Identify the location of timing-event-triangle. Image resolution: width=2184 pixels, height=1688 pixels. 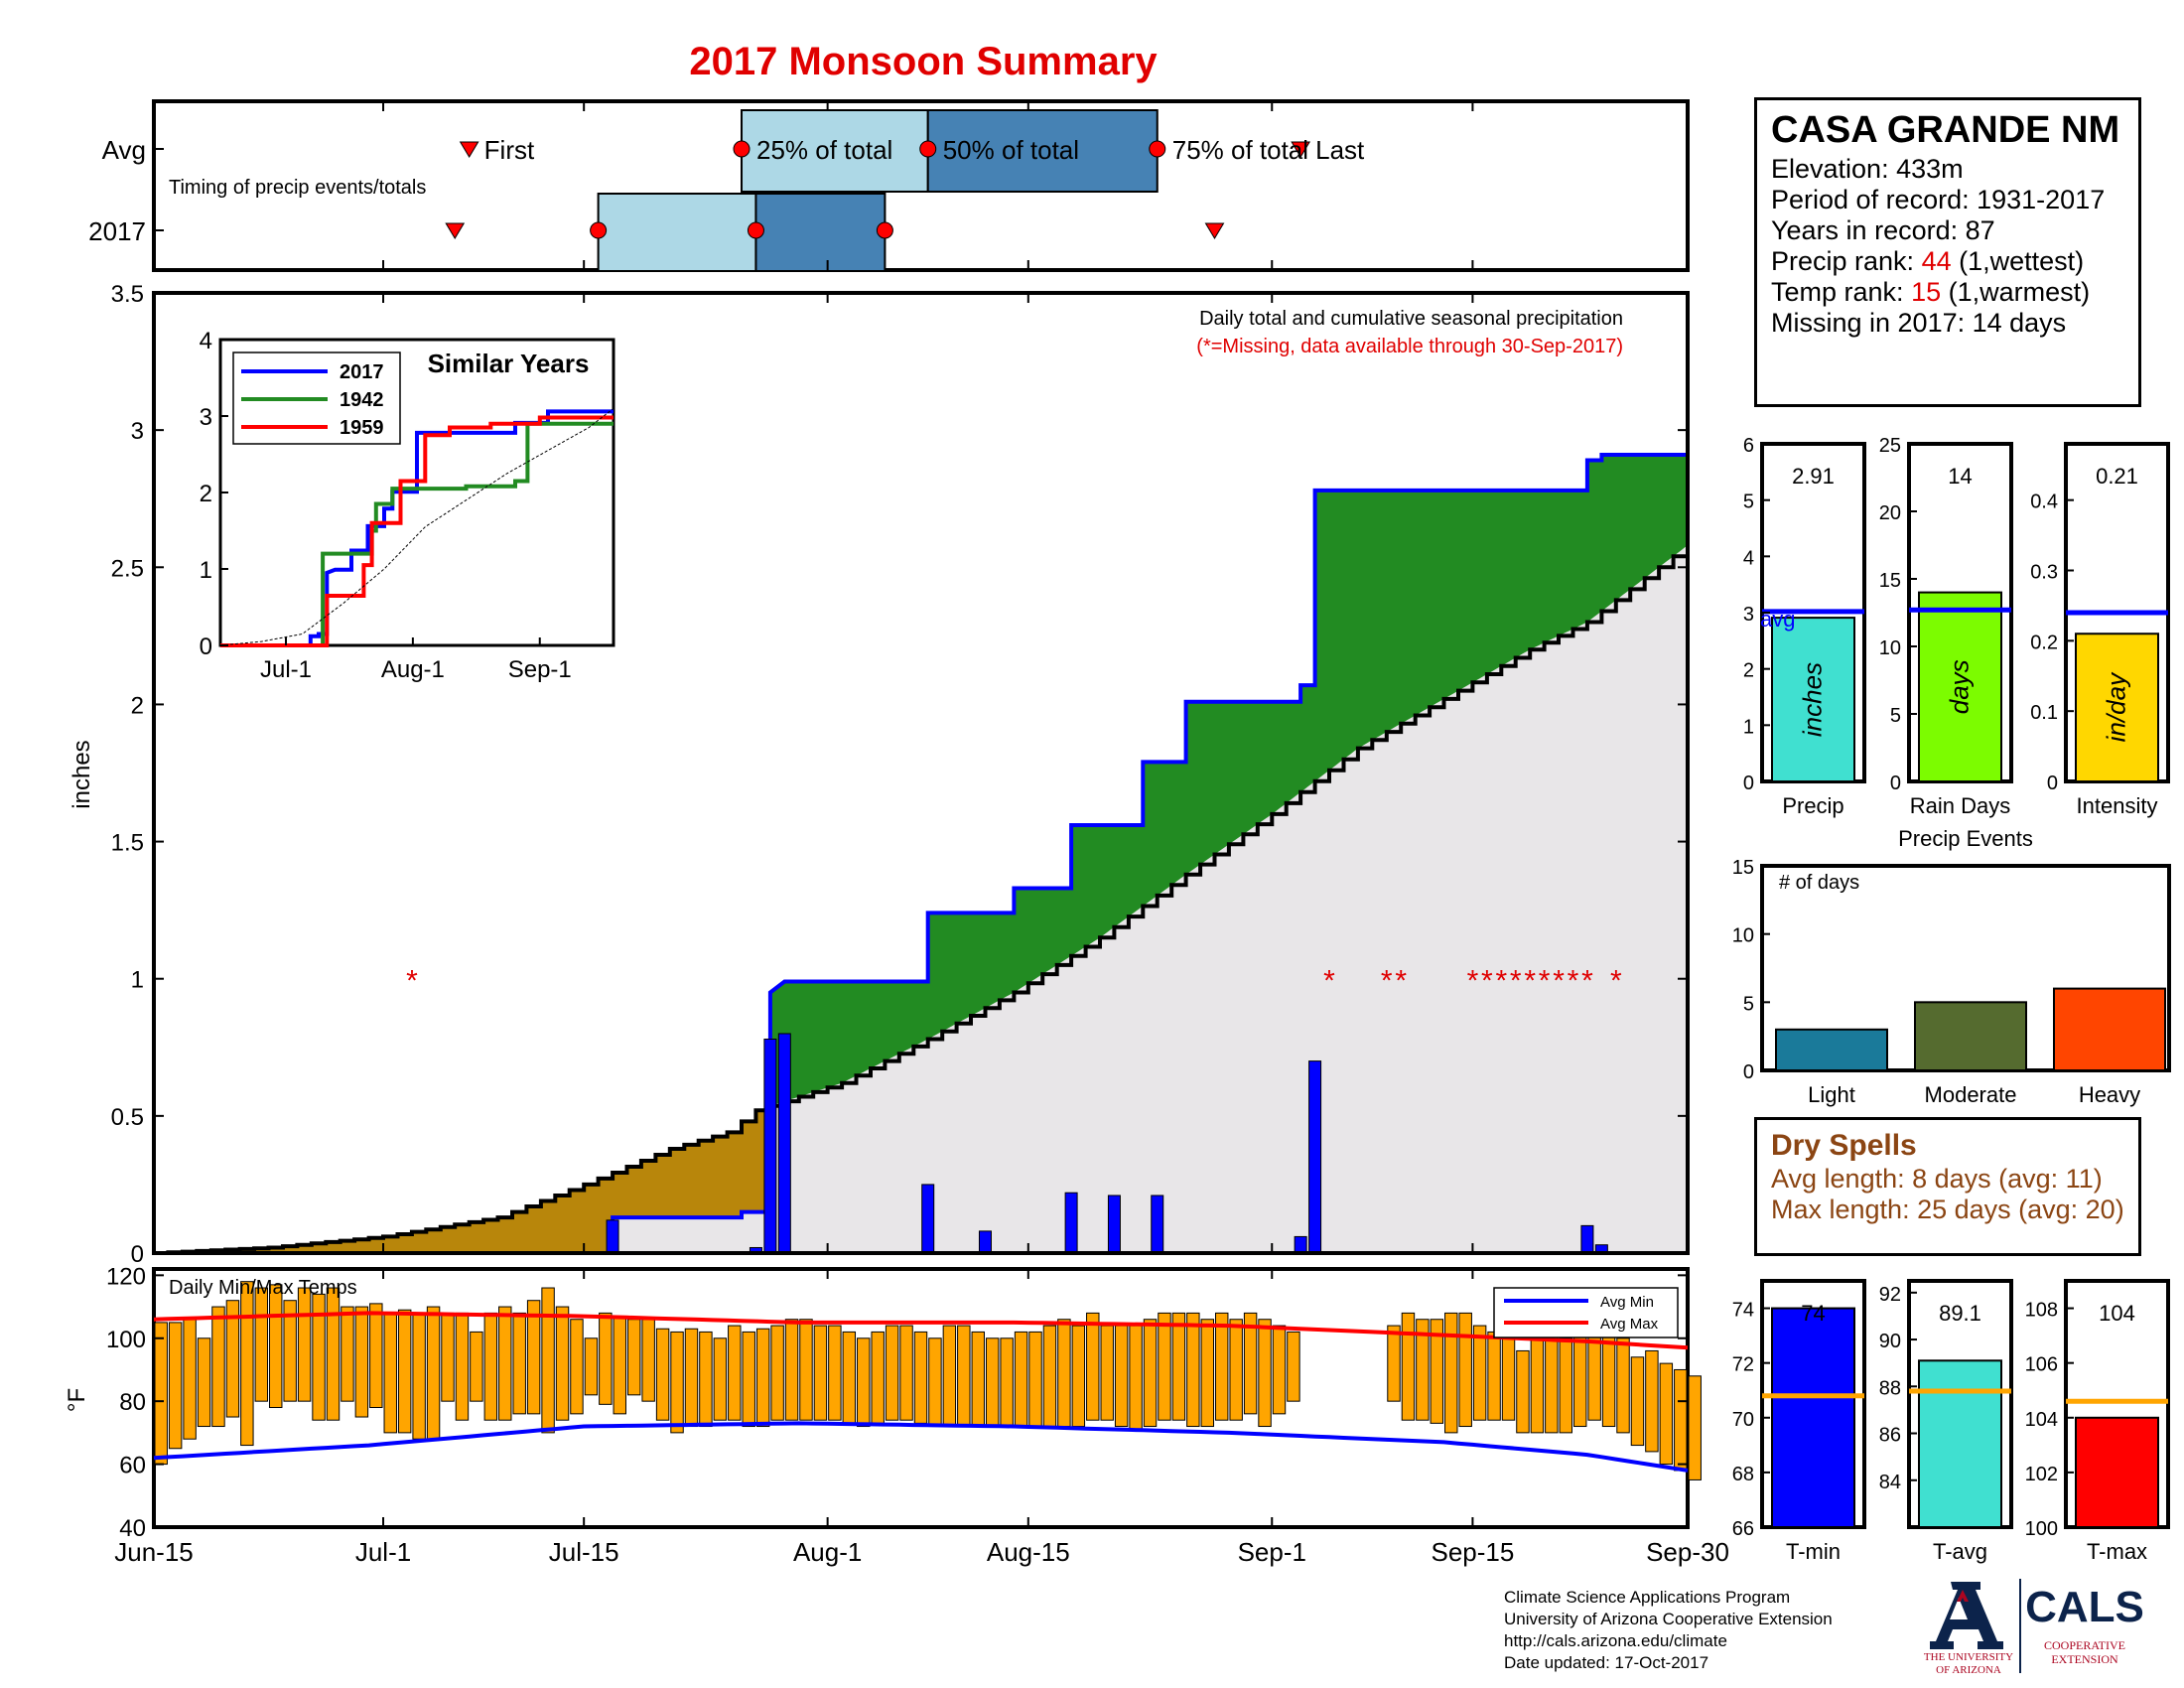
(1301, 149).